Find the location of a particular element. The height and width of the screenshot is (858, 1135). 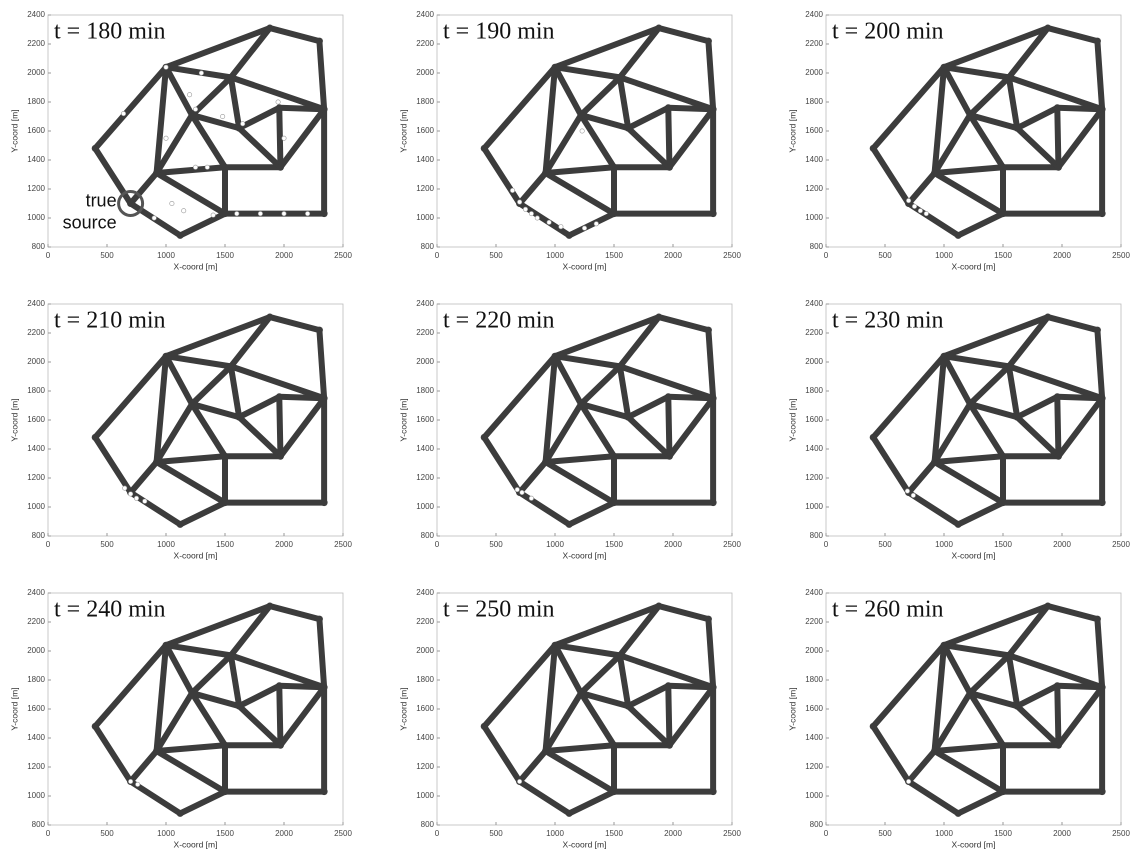

panel-title: t = 220 min is located at coordinates (499, 321).